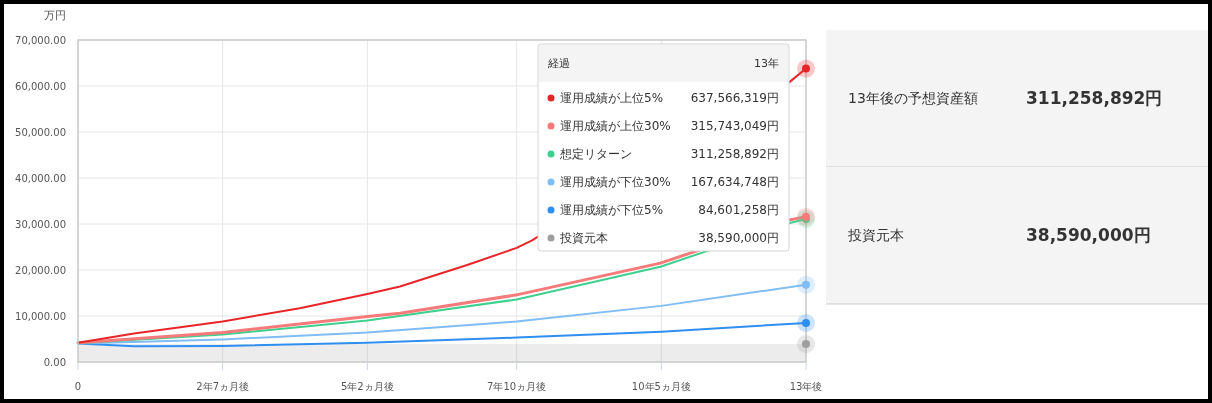 This screenshot has width=1212, height=403. I want to click on legend-label: 運用成績が上位5%, so click(612, 98).